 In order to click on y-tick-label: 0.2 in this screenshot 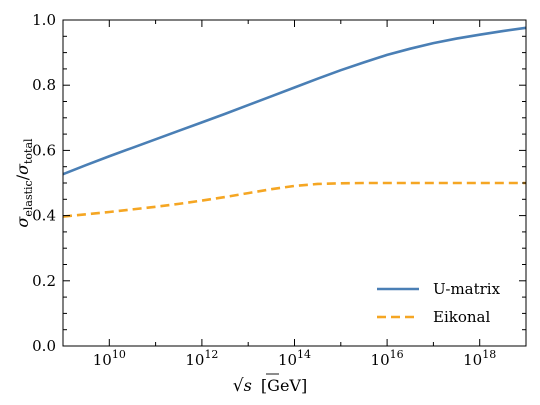, I will do `click(44, 281)`.